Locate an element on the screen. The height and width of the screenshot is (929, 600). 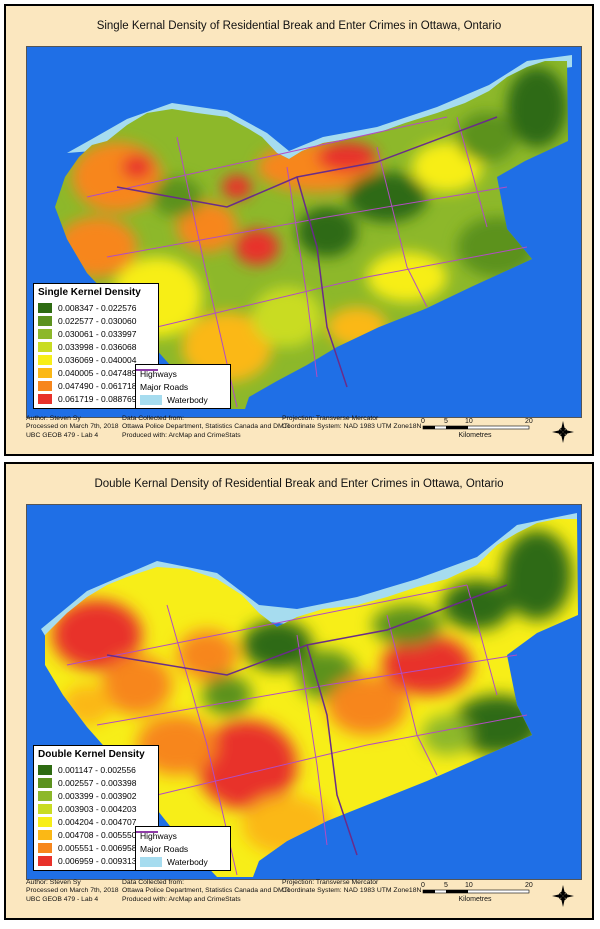
legend-class: 0.033998 - 0.036068 is located at coordinates (96, 346).